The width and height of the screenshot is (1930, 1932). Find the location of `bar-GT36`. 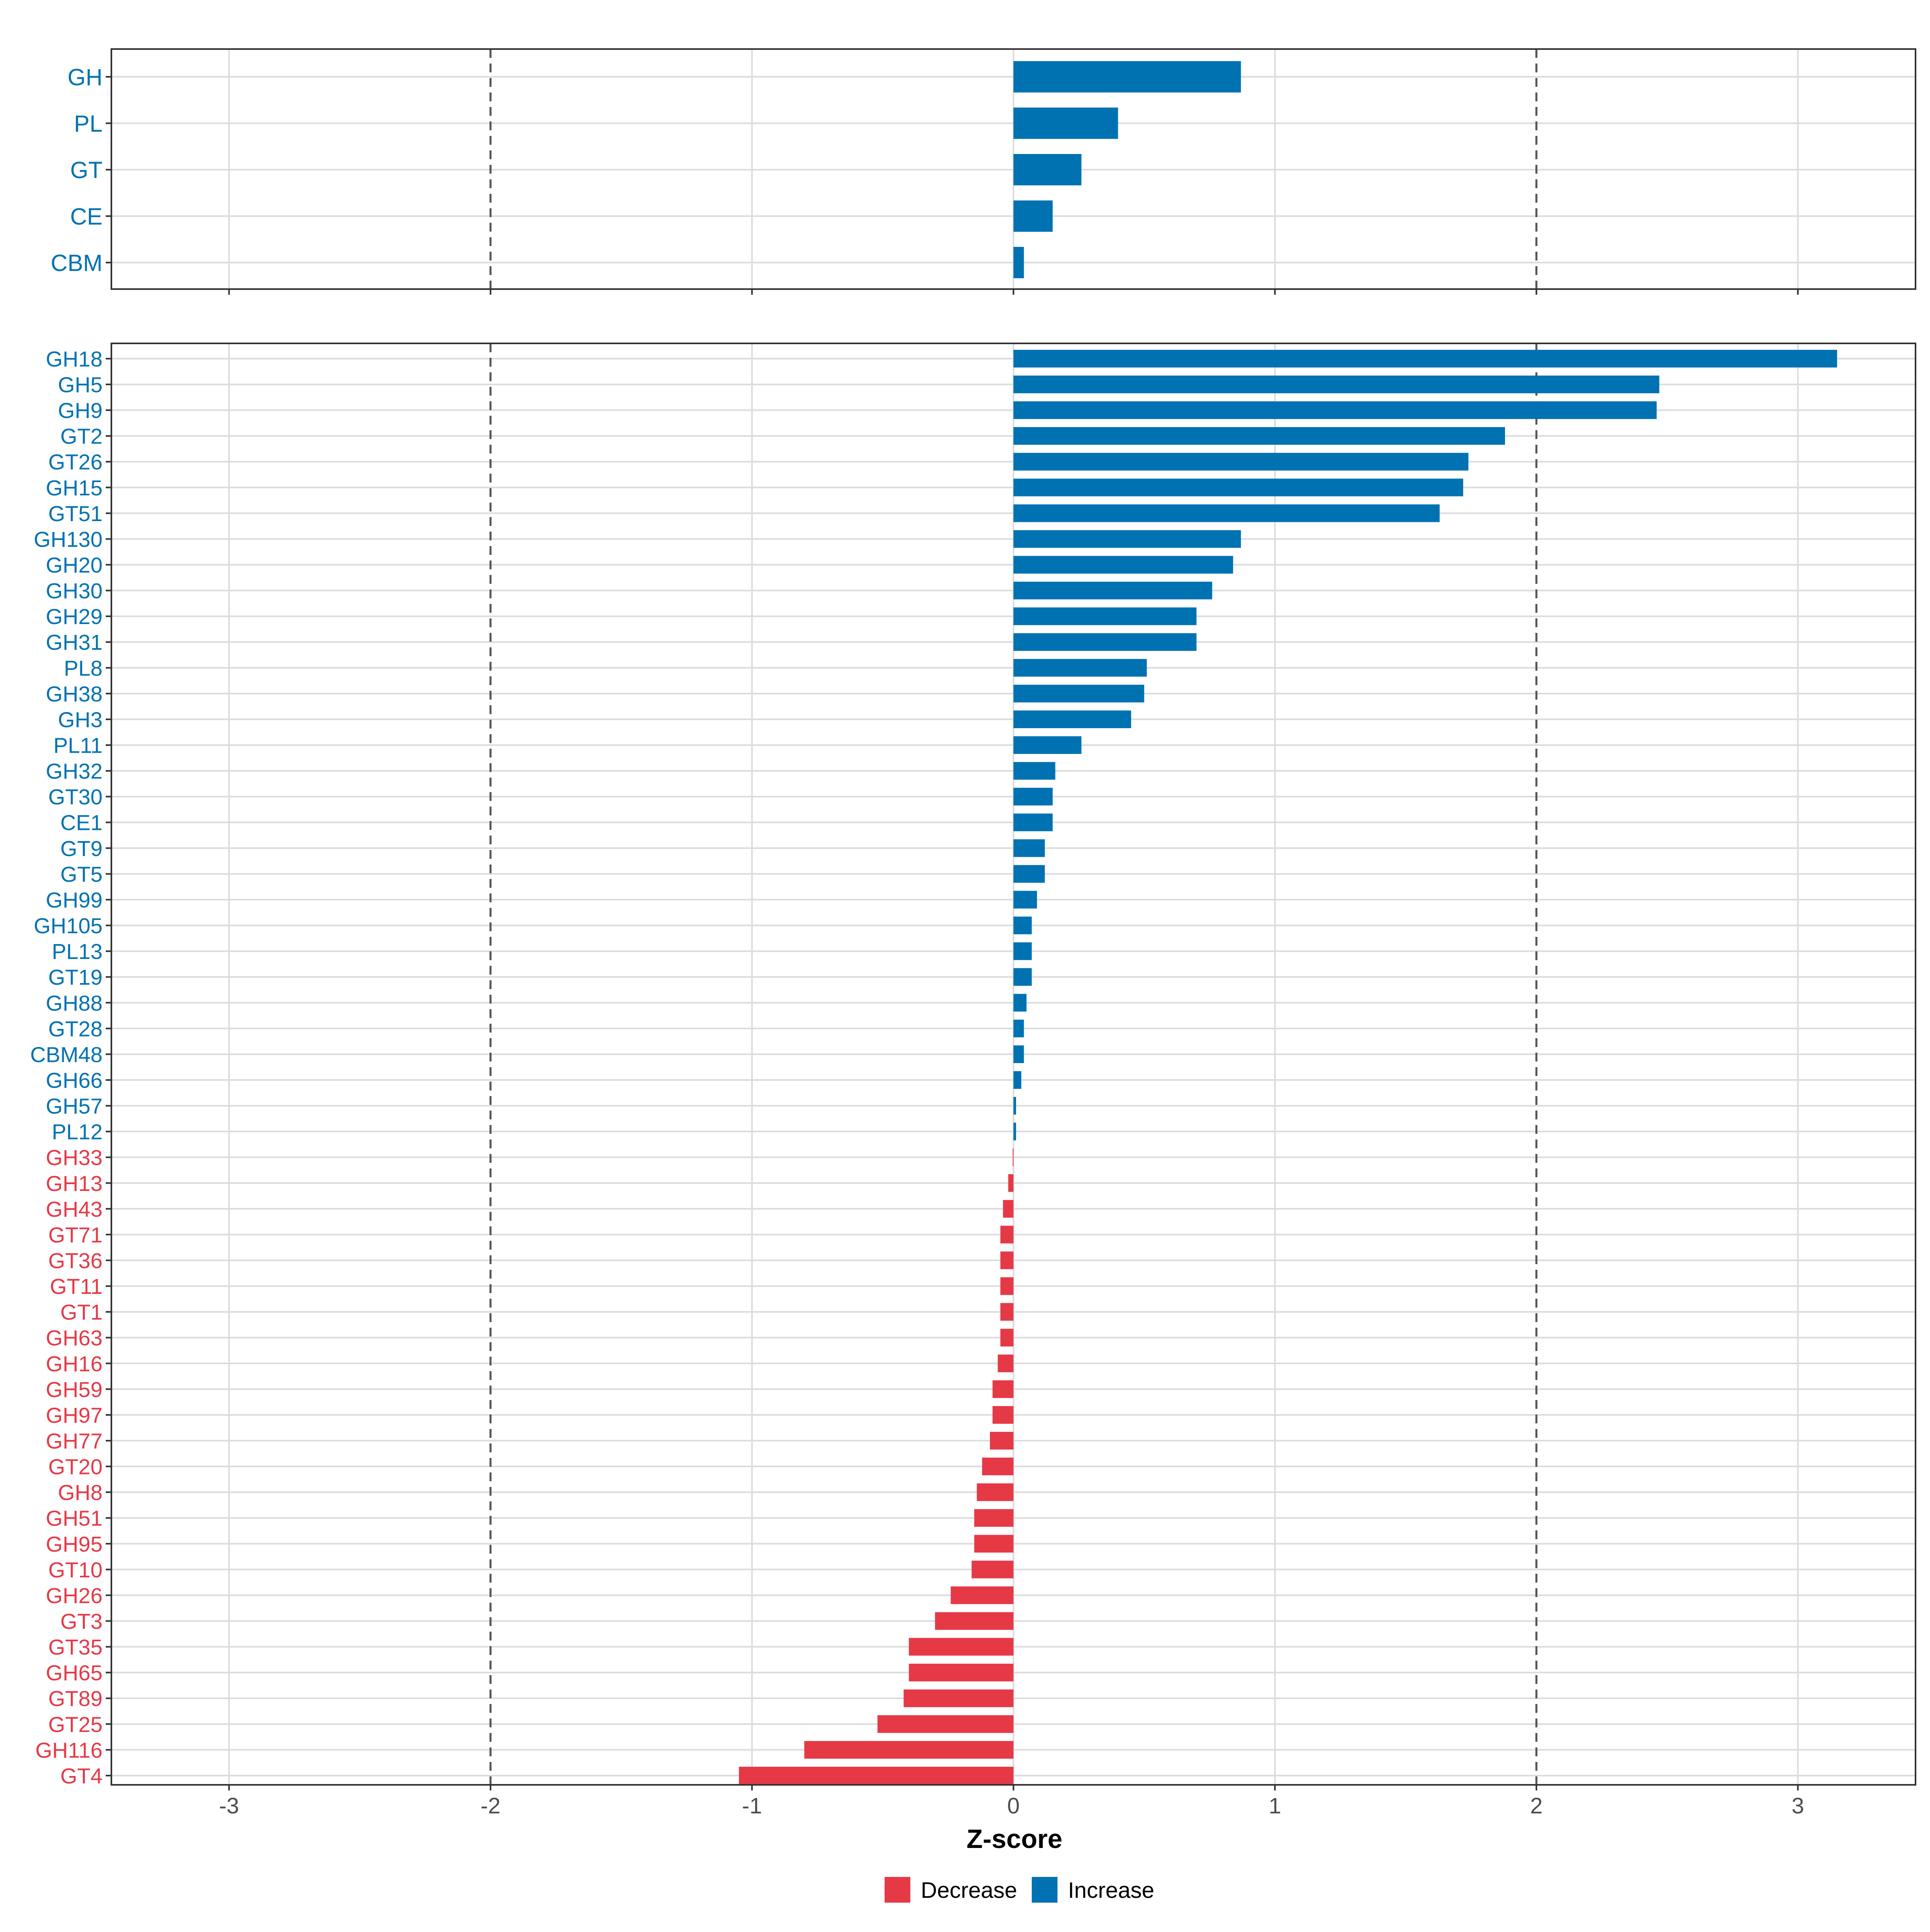

bar-GT36 is located at coordinates (1007, 1260).